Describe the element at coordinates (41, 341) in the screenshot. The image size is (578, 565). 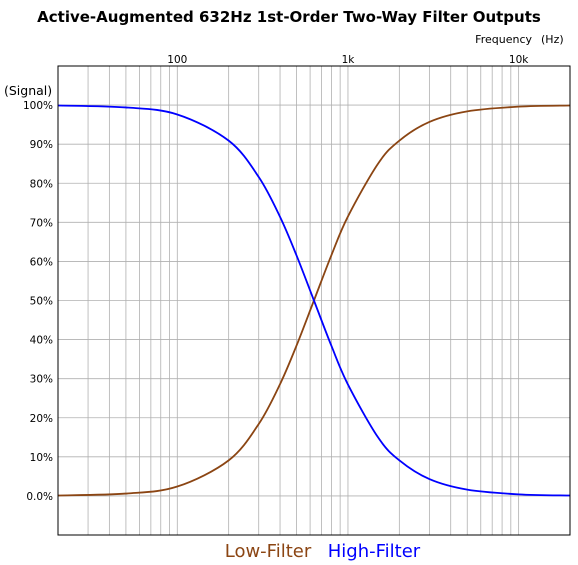
I see `y-tick-label: 40%` at that location.